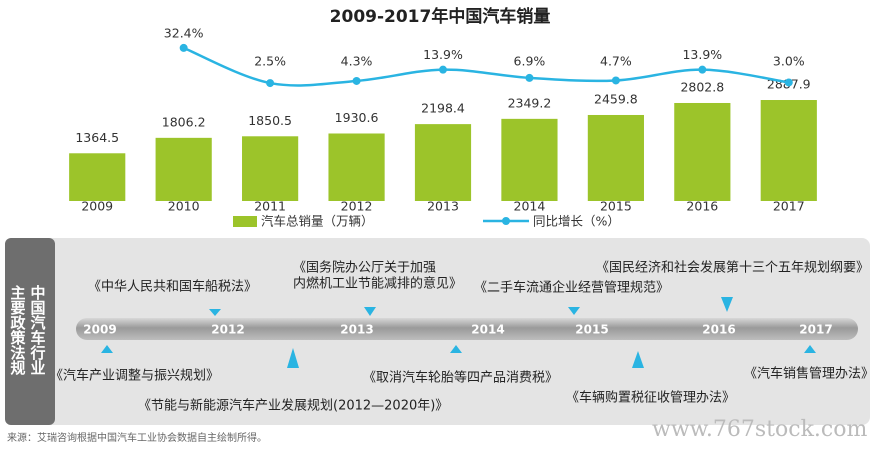 The height and width of the screenshot is (449, 879). Describe the element at coordinates (270, 206) in the screenshot. I see `x-tick-label: 2011` at that location.